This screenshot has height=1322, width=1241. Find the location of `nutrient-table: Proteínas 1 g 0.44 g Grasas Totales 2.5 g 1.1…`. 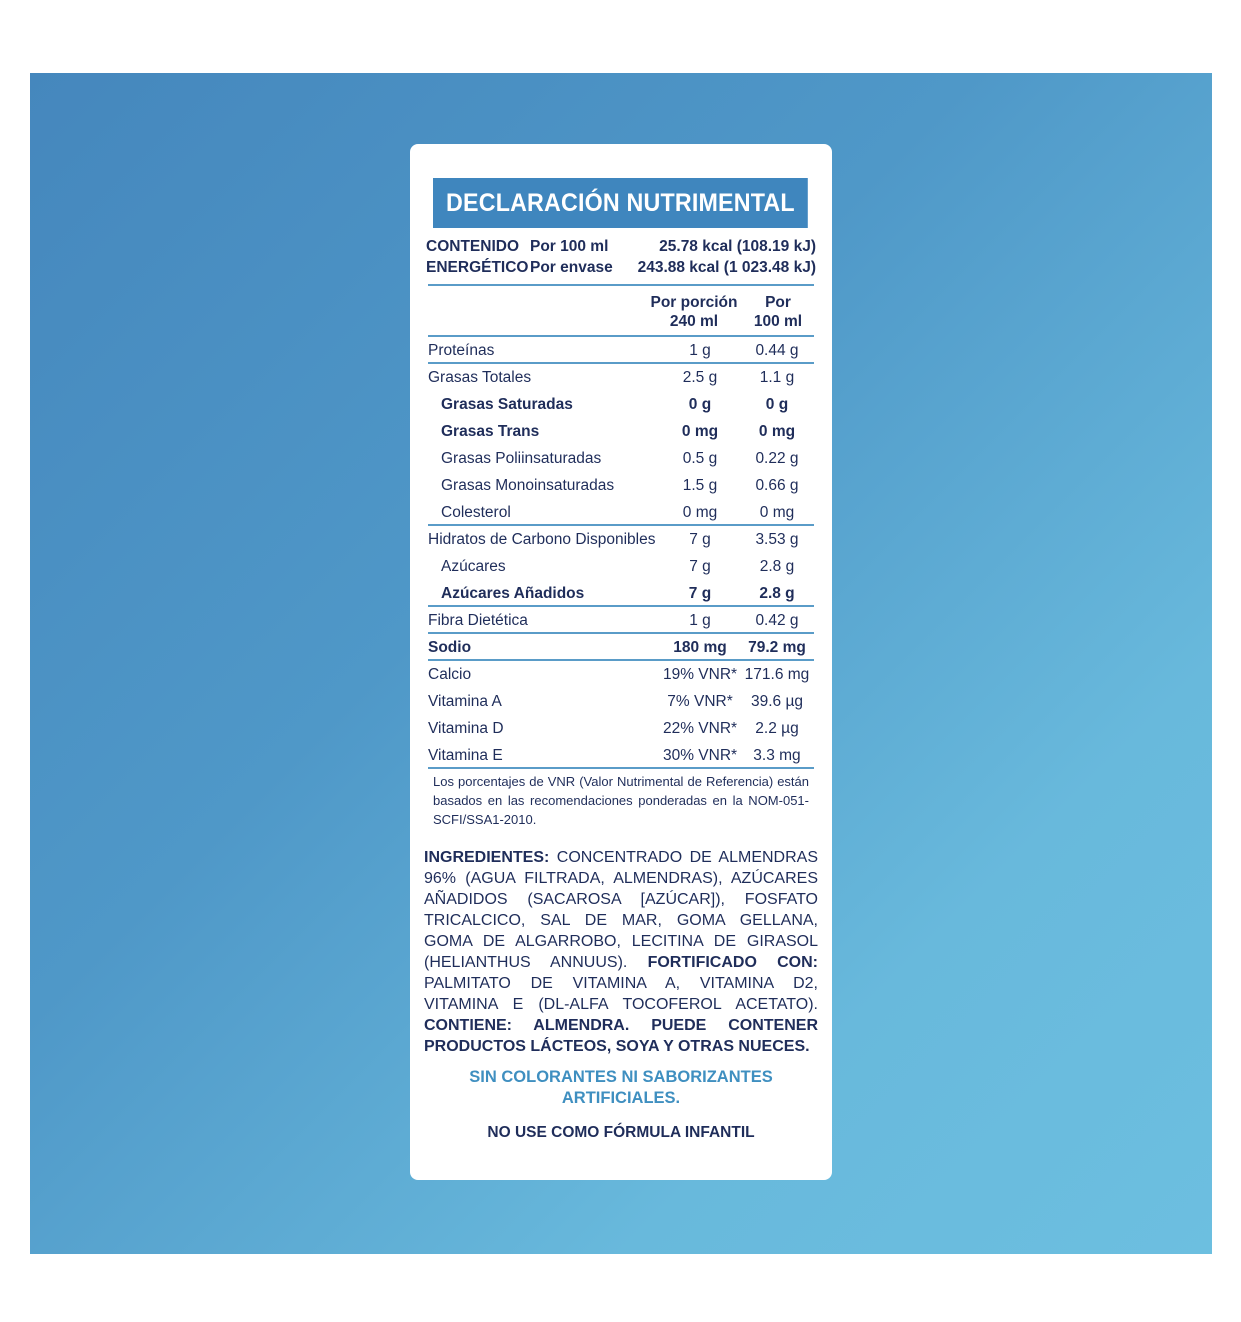

nutrient-table: Proteínas 1 g 0.44 g Grasas Totales 2.5 g 1.1… is located at coordinates (621, 553).